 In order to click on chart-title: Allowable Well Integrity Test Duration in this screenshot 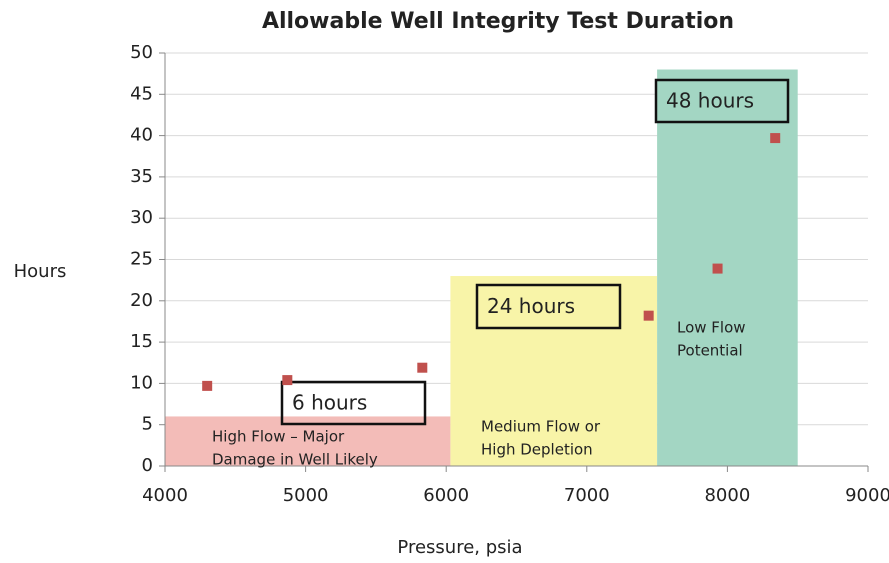, I will do `click(498, 21)`.